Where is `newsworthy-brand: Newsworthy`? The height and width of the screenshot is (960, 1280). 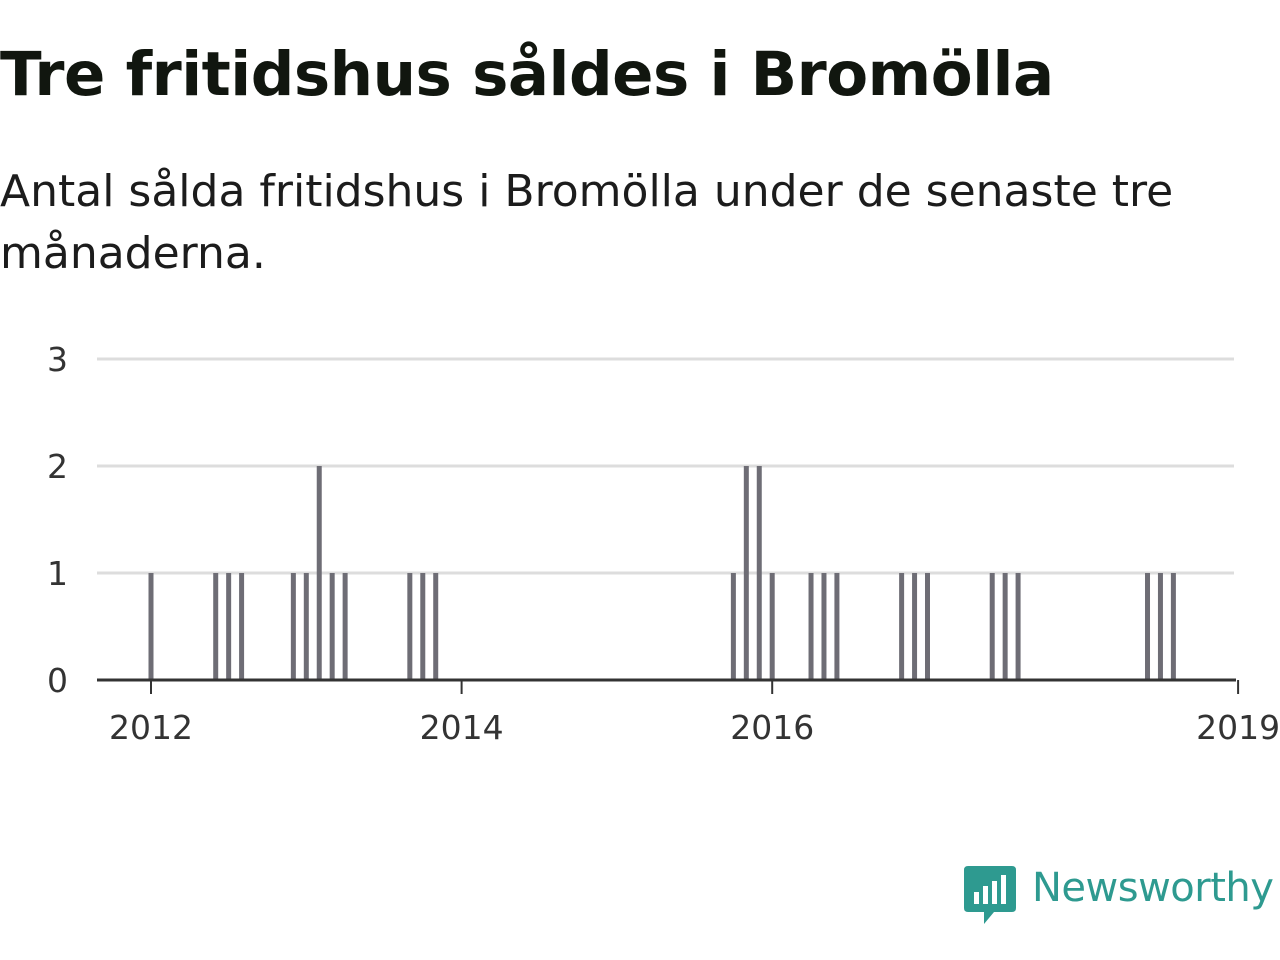
newsworthy-brand: Newsworthy is located at coordinates (1119, 896).